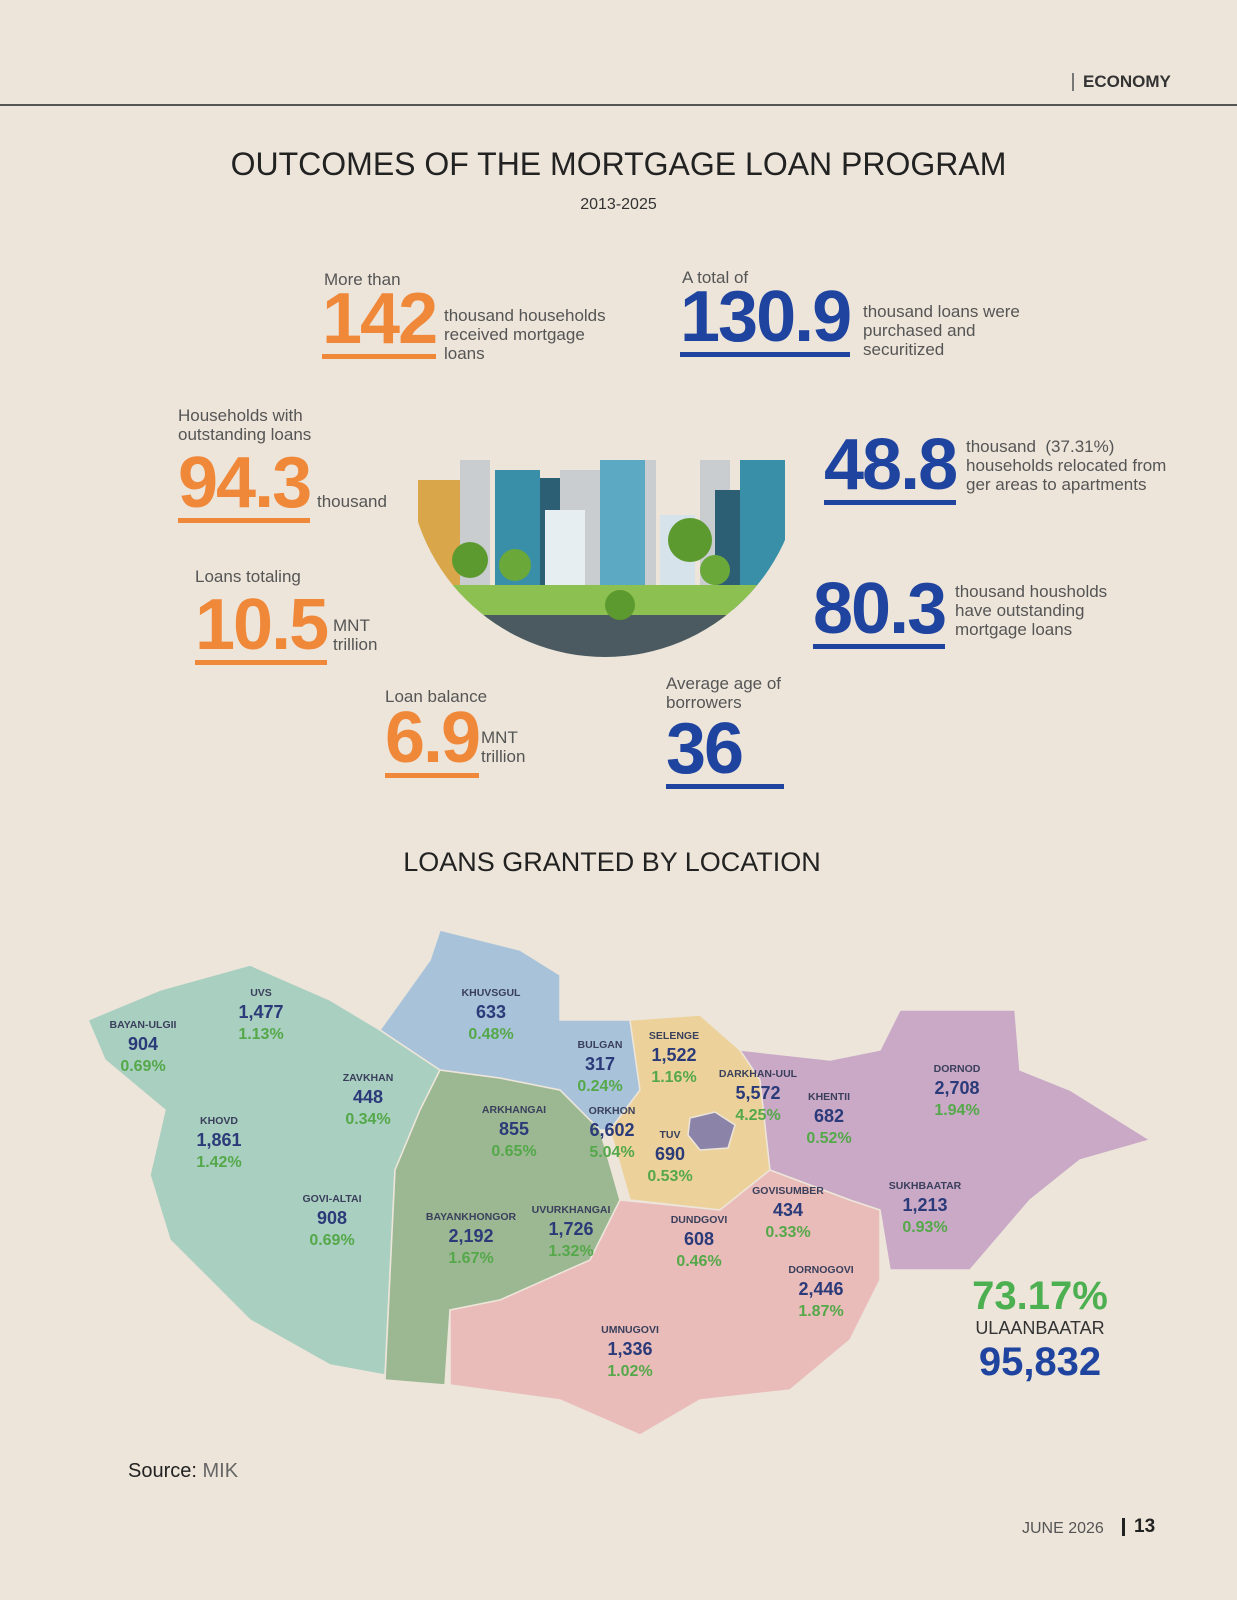 This screenshot has width=1237, height=1600. What do you see at coordinates (143, 1025) in the screenshot?
I see `region-name: BAYAN-ULGII` at bounding box center [143, 1025].